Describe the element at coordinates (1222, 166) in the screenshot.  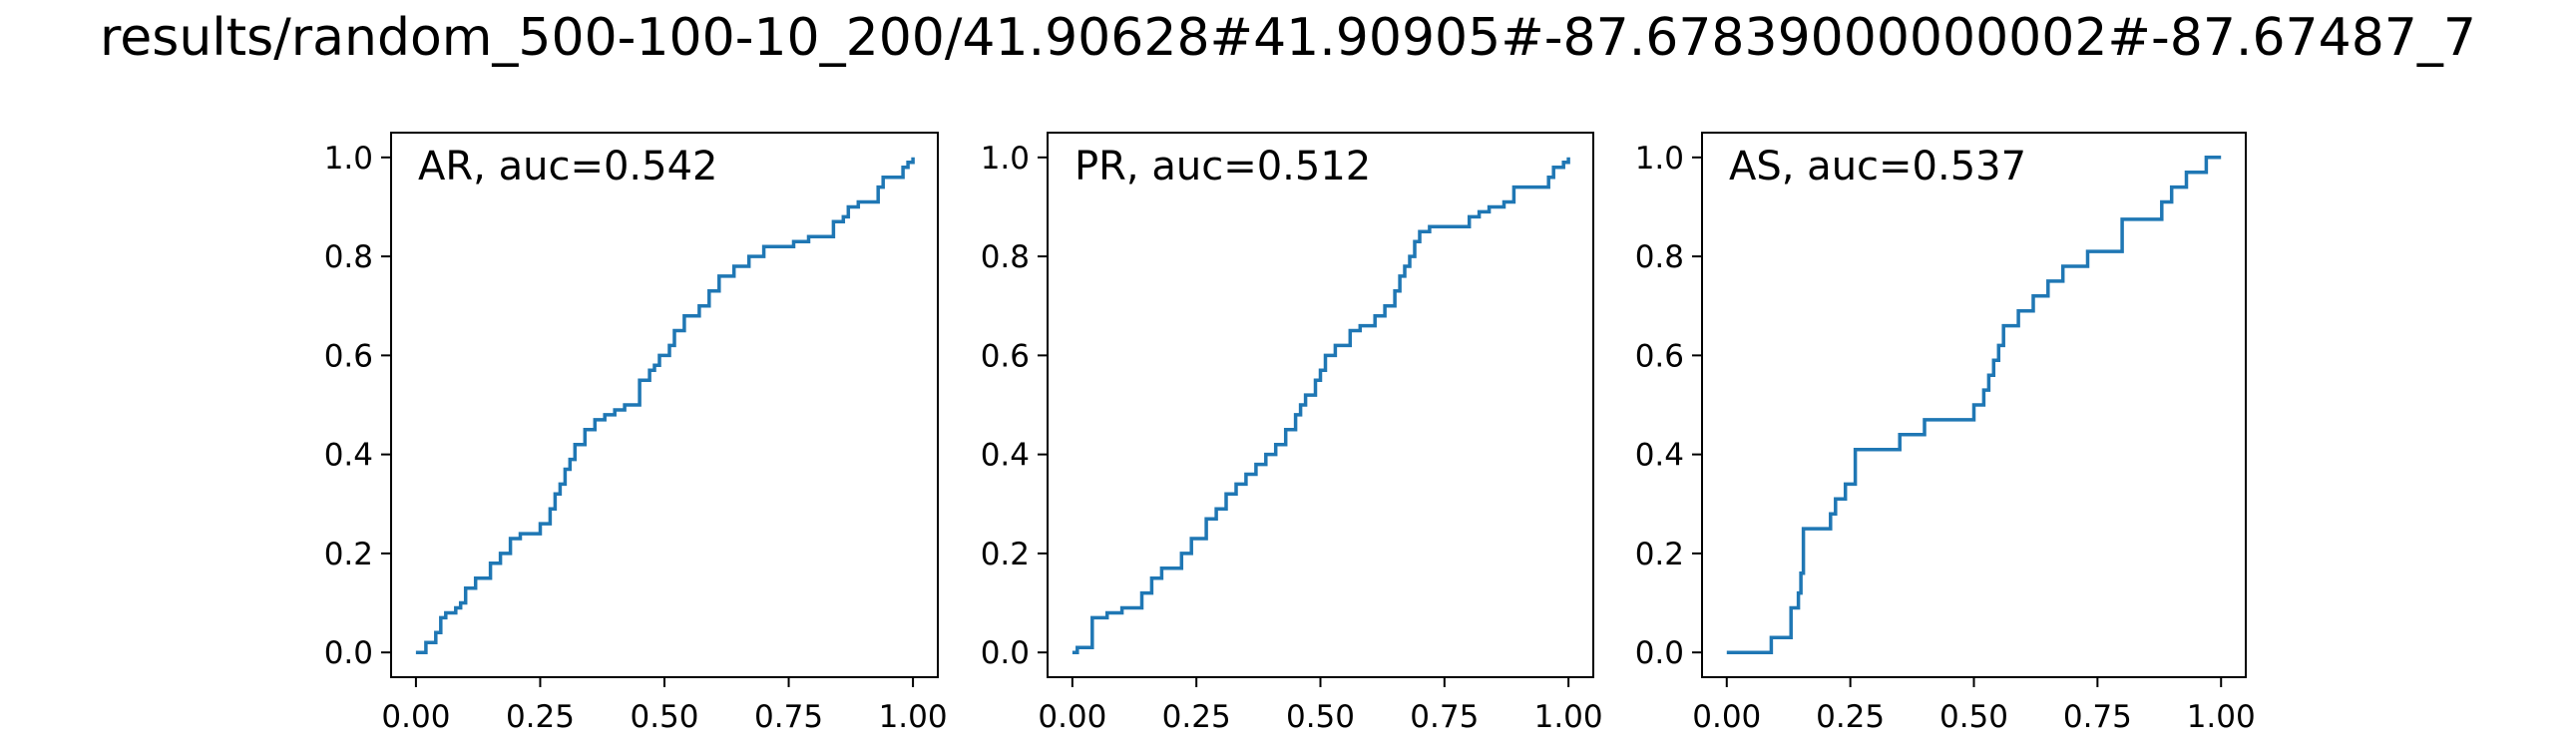
I see `auc-annotation: PR, auc=0.512` at that location.